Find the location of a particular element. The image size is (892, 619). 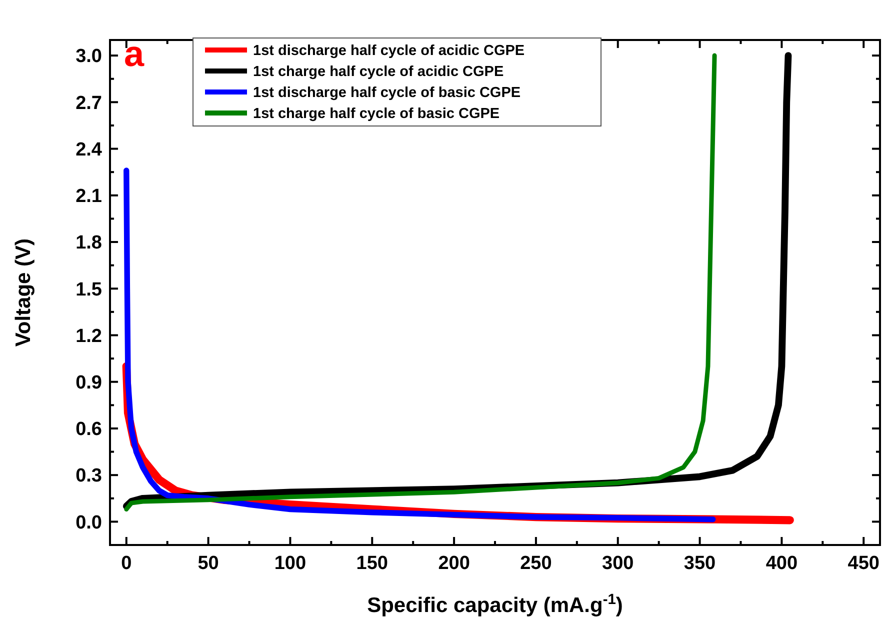

y-tick-label: 1.8 is located at coordinates (89, 243).